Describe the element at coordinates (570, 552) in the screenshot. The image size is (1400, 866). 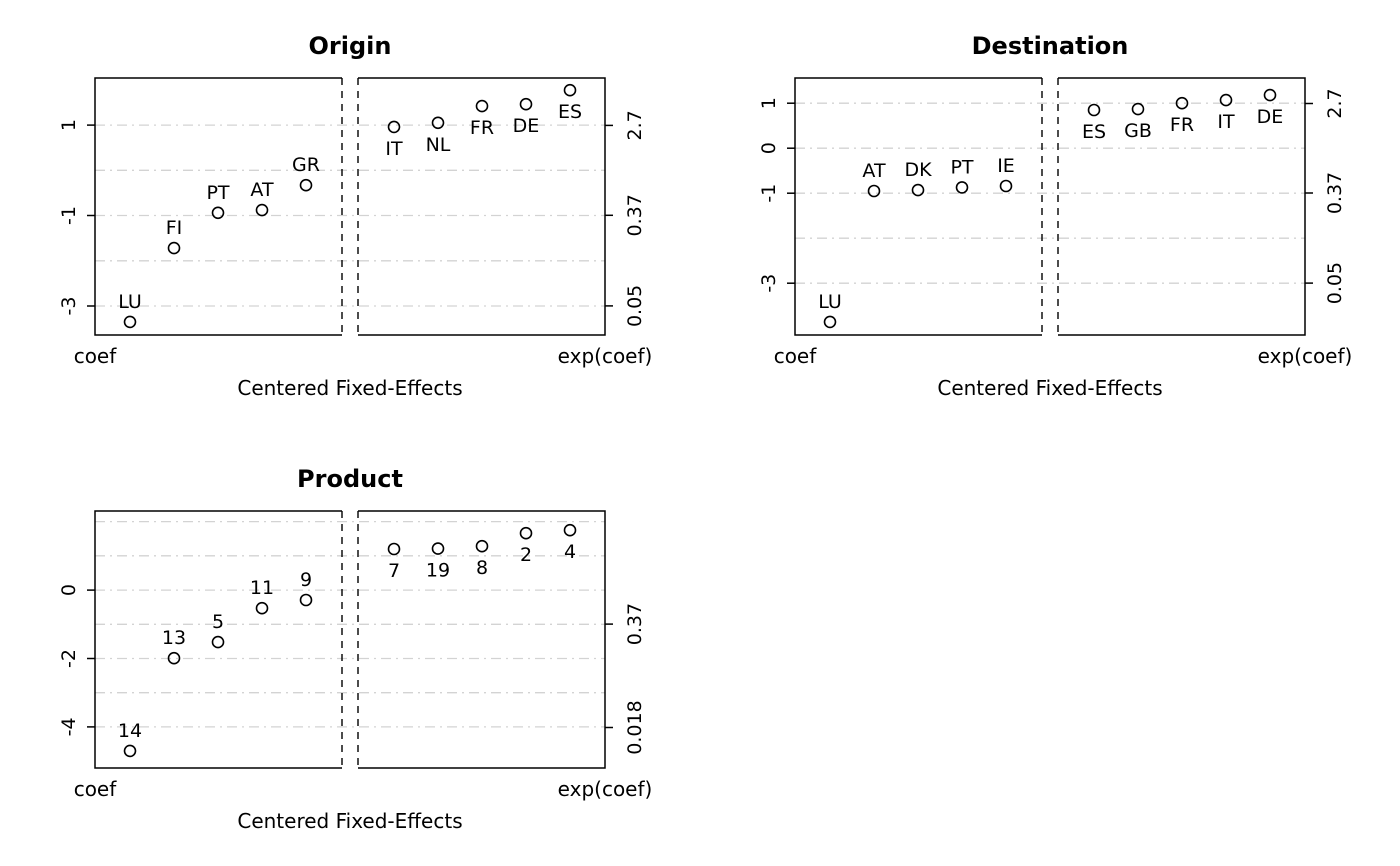
I see `point-label: 4` at that location.